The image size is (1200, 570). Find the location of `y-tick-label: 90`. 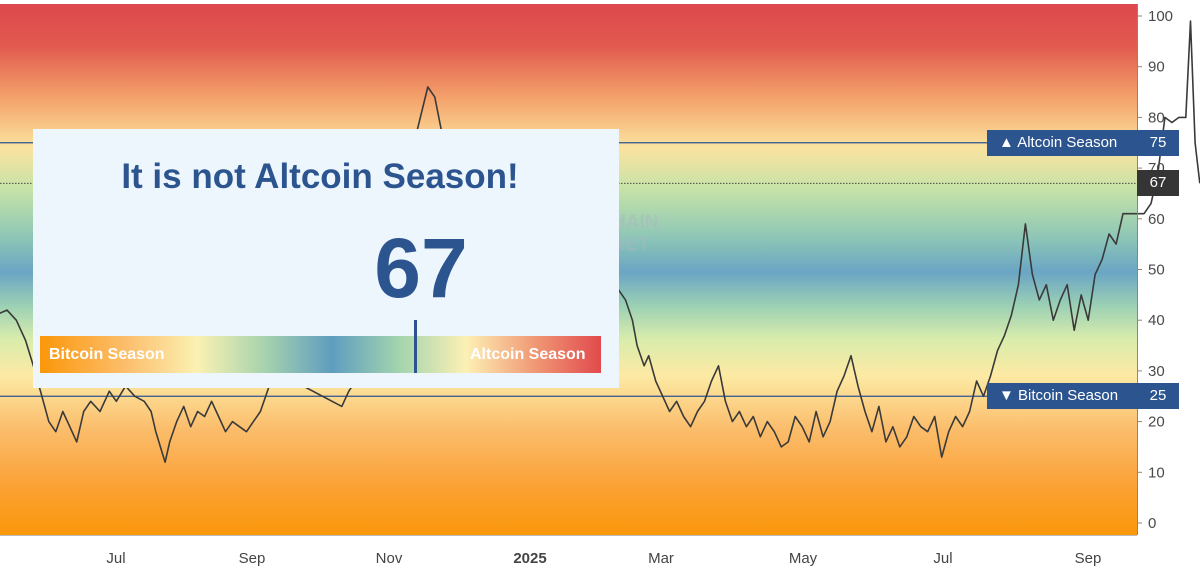

y-tick-label: 90 is located at coordinates (1156, 67).